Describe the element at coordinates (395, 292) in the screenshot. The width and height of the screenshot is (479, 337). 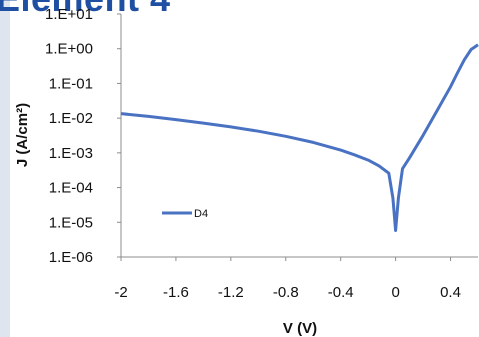
I see `x-tick-label: 0` at that location.